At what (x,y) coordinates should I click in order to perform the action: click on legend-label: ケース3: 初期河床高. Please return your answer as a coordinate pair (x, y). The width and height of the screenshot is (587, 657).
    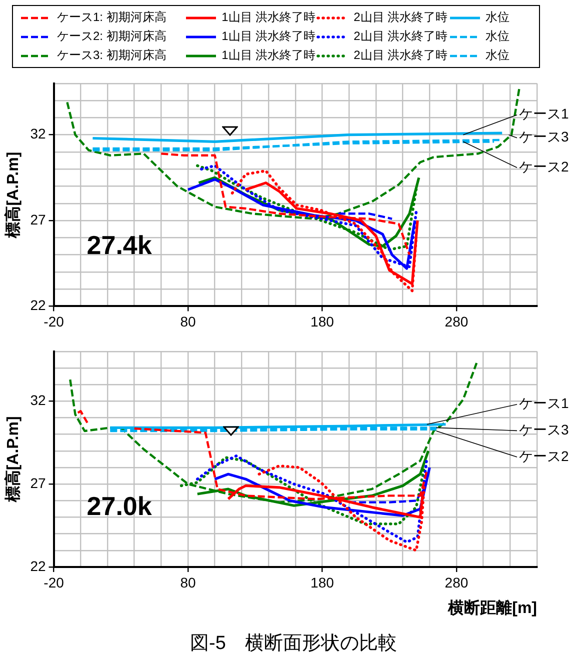
    Looking at the image, I should click on (111, 55).